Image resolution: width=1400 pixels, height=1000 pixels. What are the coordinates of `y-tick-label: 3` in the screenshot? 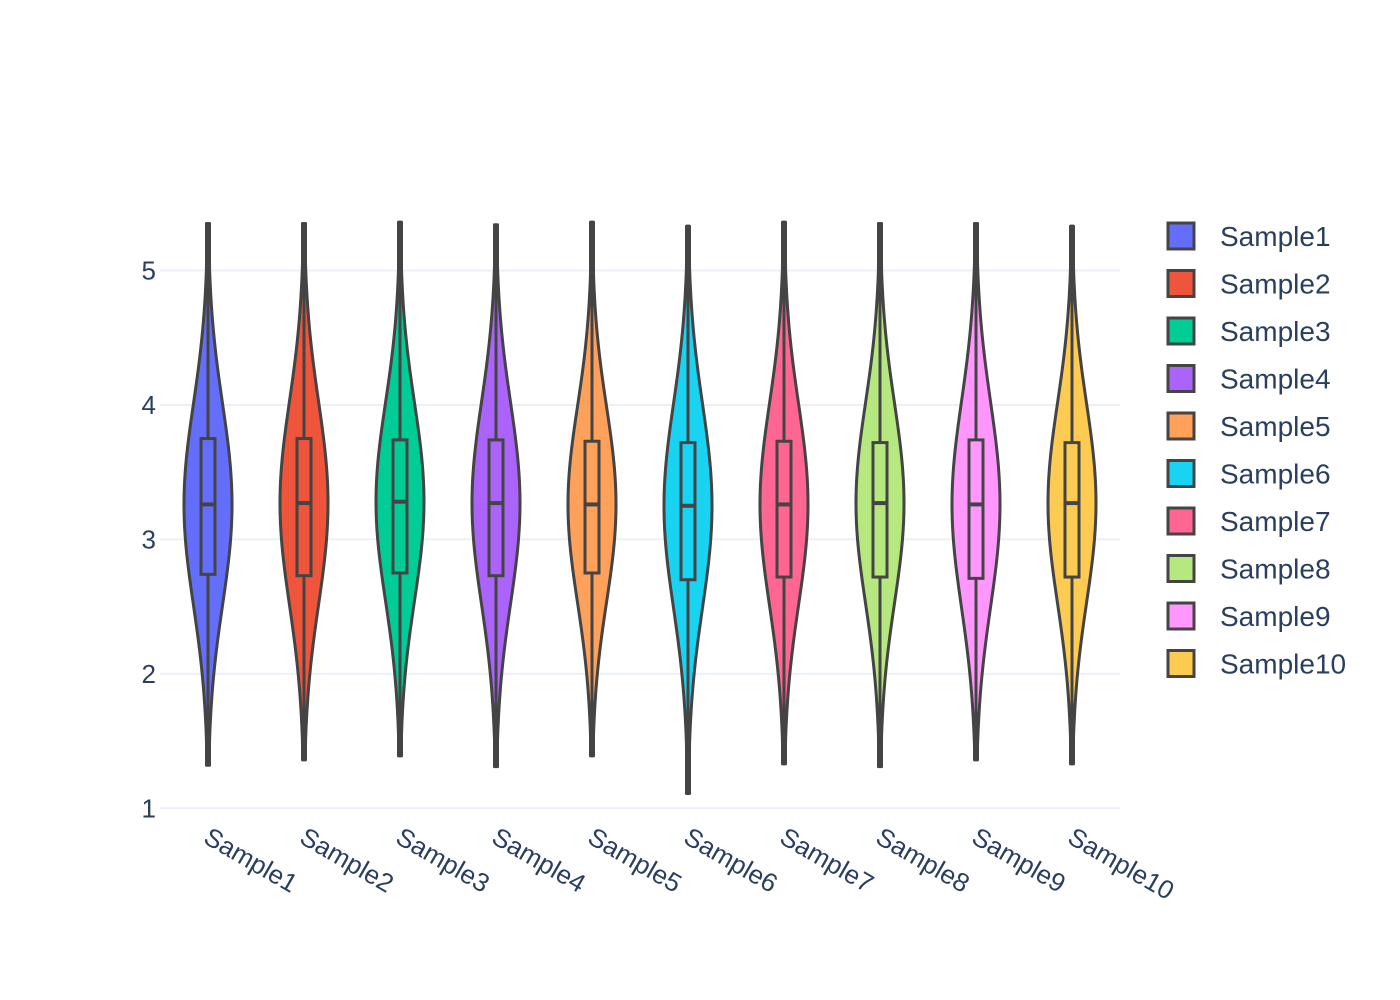 It's located at (149, 539).